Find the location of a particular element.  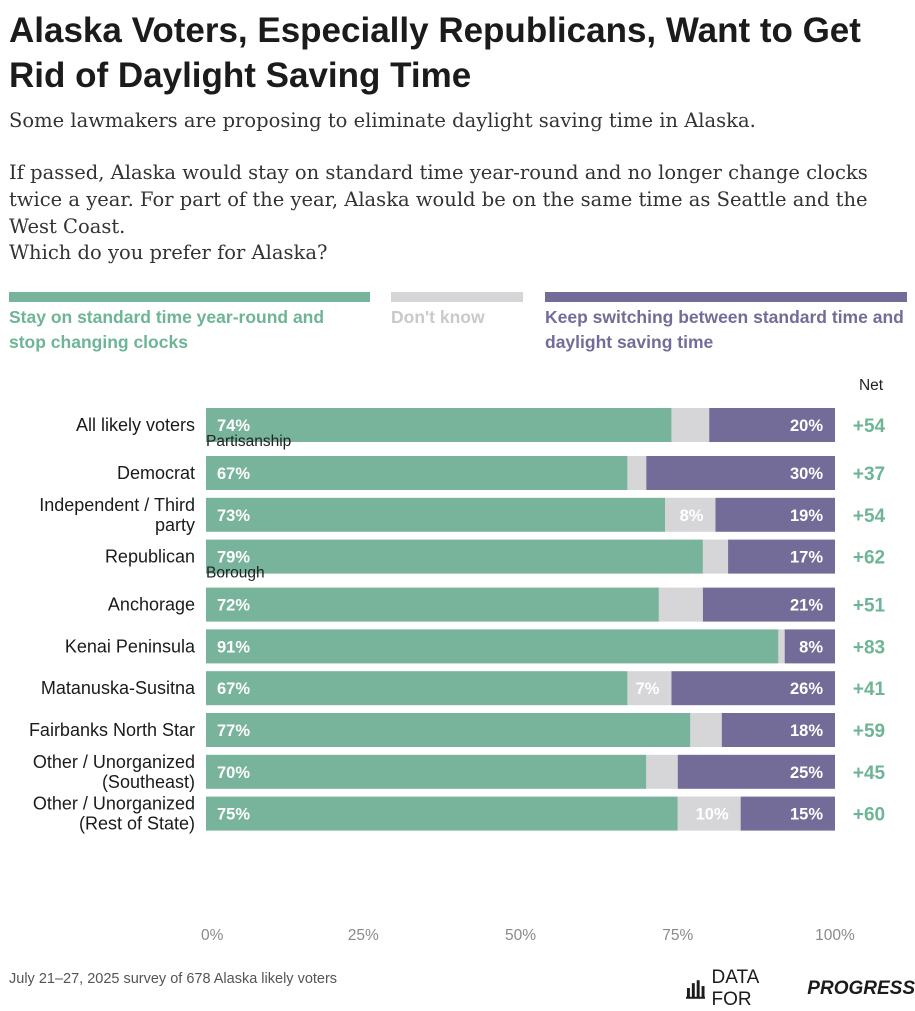

data-label-switch: 15% is located at coordinates (806, 815).